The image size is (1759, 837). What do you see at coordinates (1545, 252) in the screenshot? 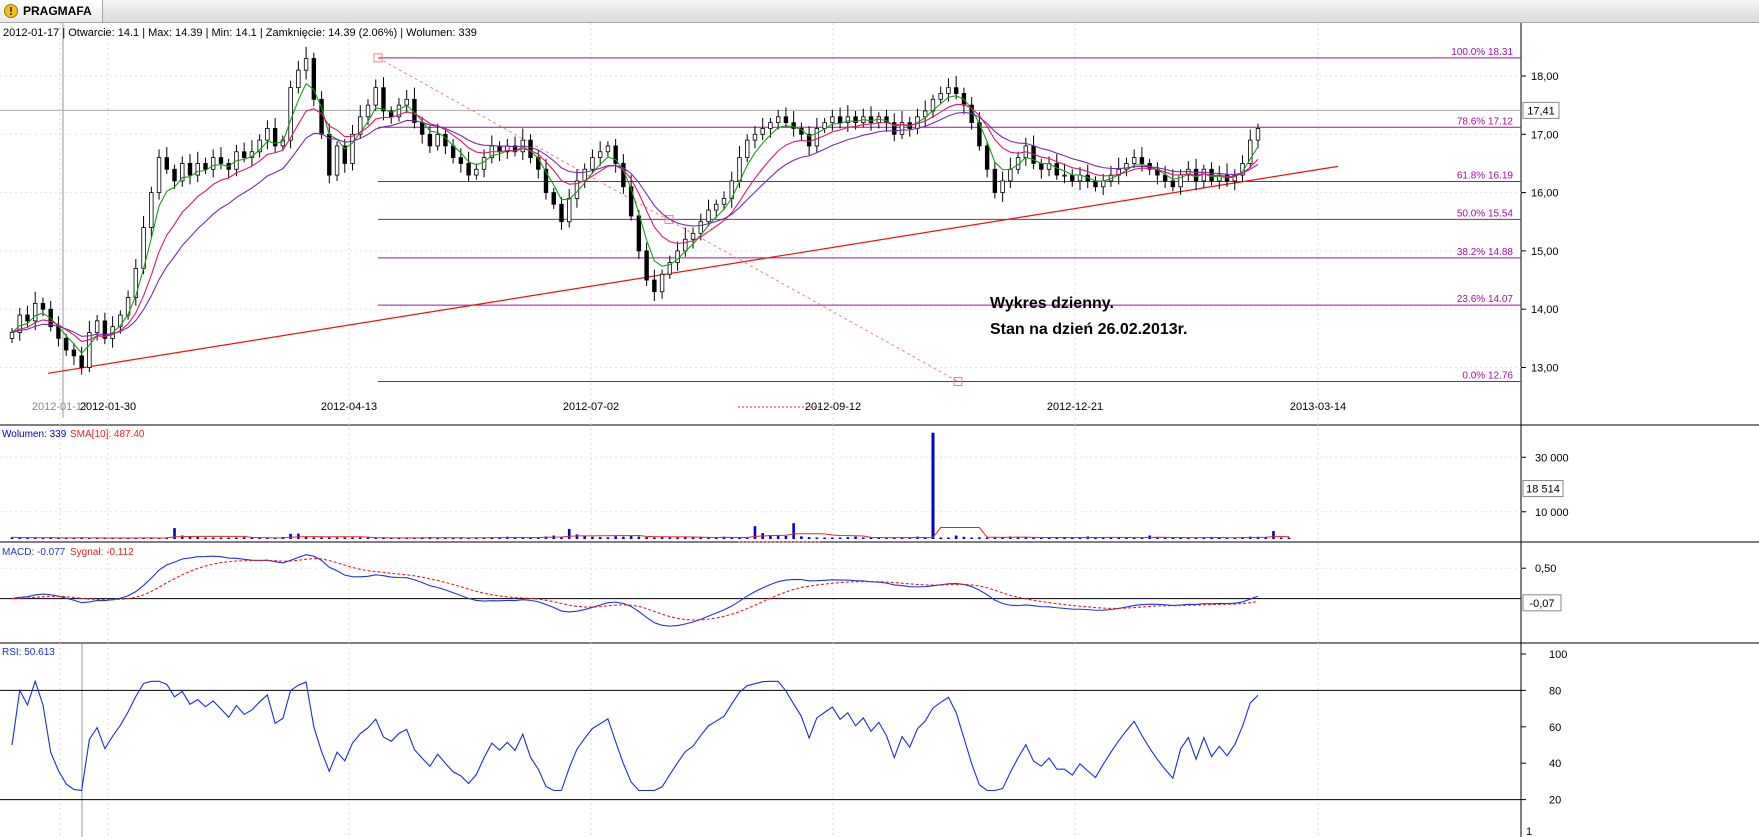
I see `price-tick-label: 15,00` at bounding box center [1545, 252].